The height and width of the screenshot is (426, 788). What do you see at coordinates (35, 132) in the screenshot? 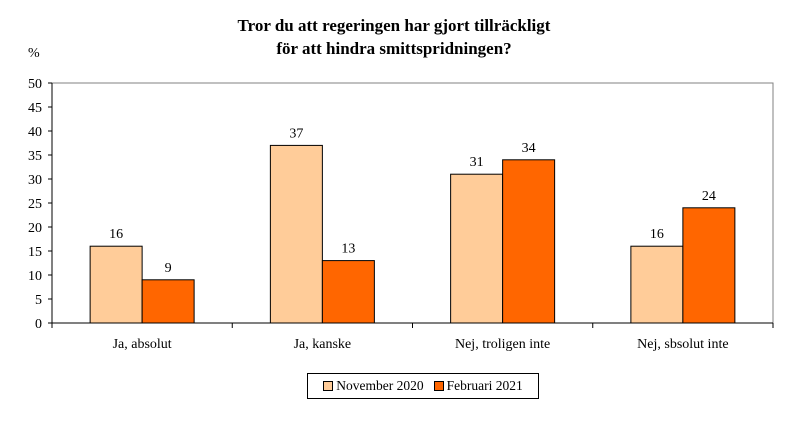
I see `y-tick-label: 40` at bounding box center [35, 132].